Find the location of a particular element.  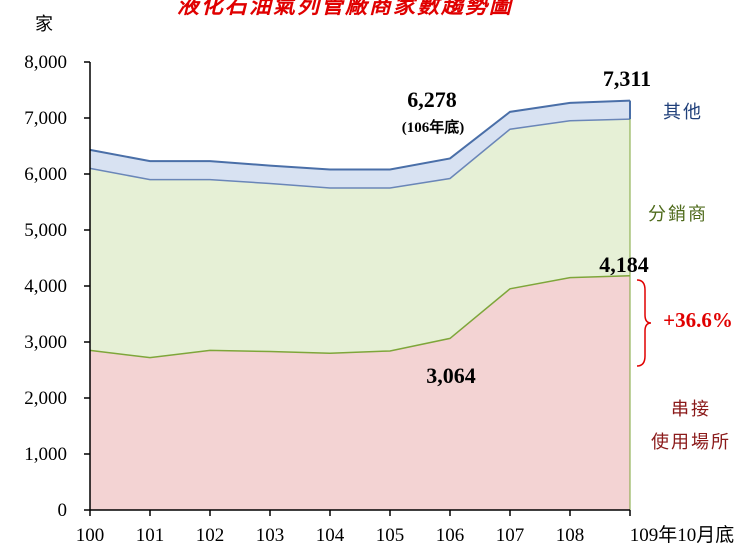

store-109-value: 4,184 is located at coordinates (624, 264).